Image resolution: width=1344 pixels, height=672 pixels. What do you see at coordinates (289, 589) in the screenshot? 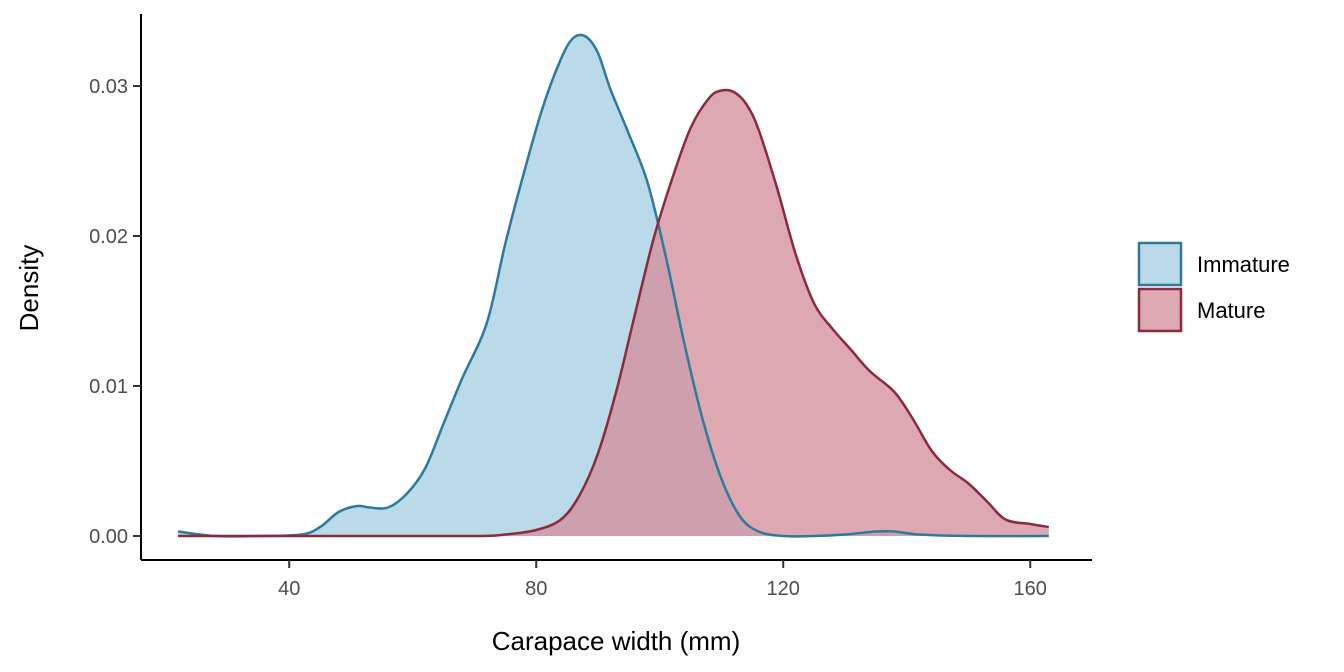
I see `x-tick-label: 40` at bounding box center [289, 589].